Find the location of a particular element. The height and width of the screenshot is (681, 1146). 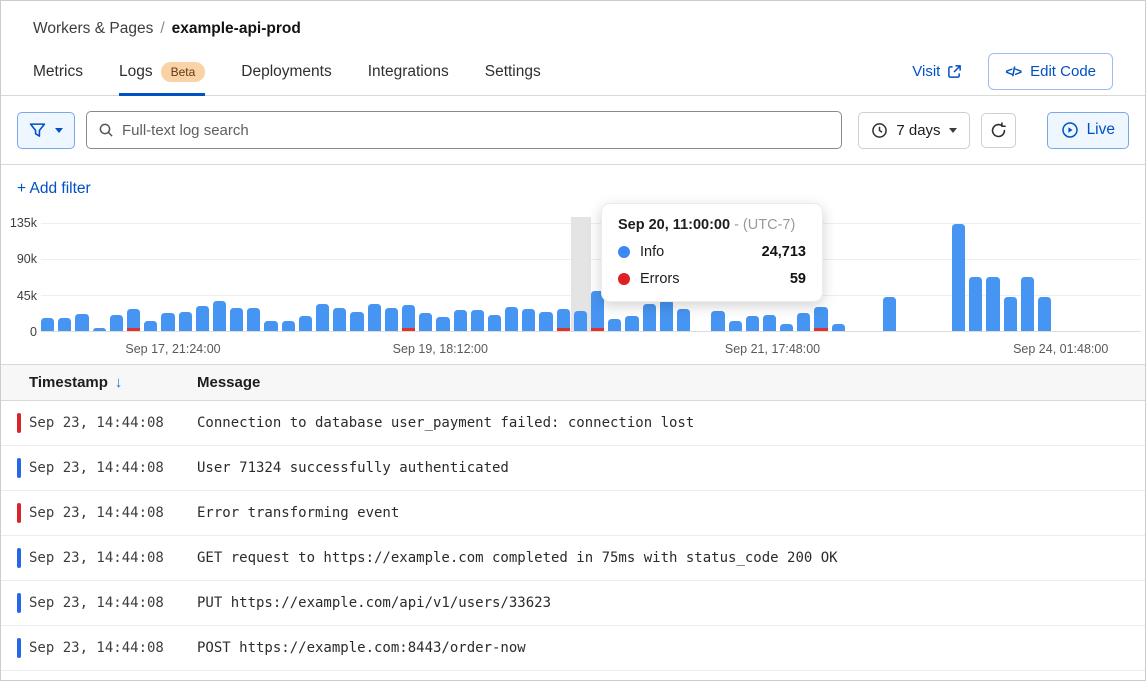

tab-integrations: Integrations is located at coordinates (408, 71).